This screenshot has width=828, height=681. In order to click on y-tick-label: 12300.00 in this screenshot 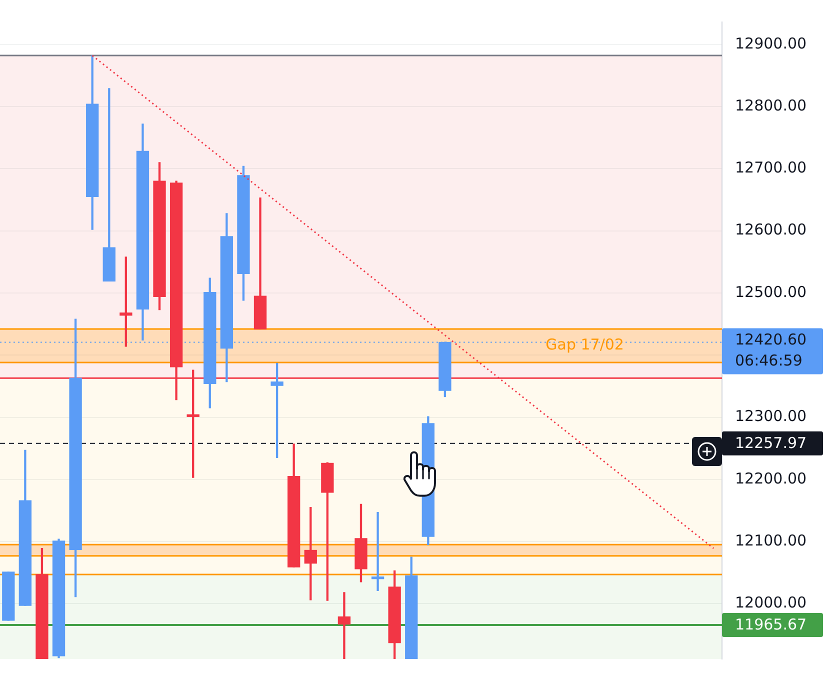, I will do `click(771, 416)`.